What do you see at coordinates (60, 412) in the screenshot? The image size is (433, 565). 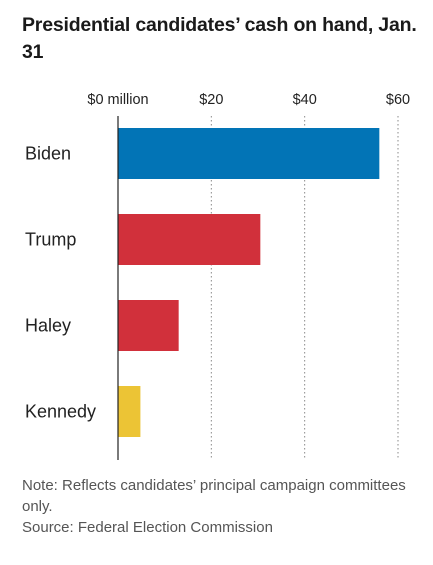 I see `category-label: Kennedy` at bounding box center [60, 412].